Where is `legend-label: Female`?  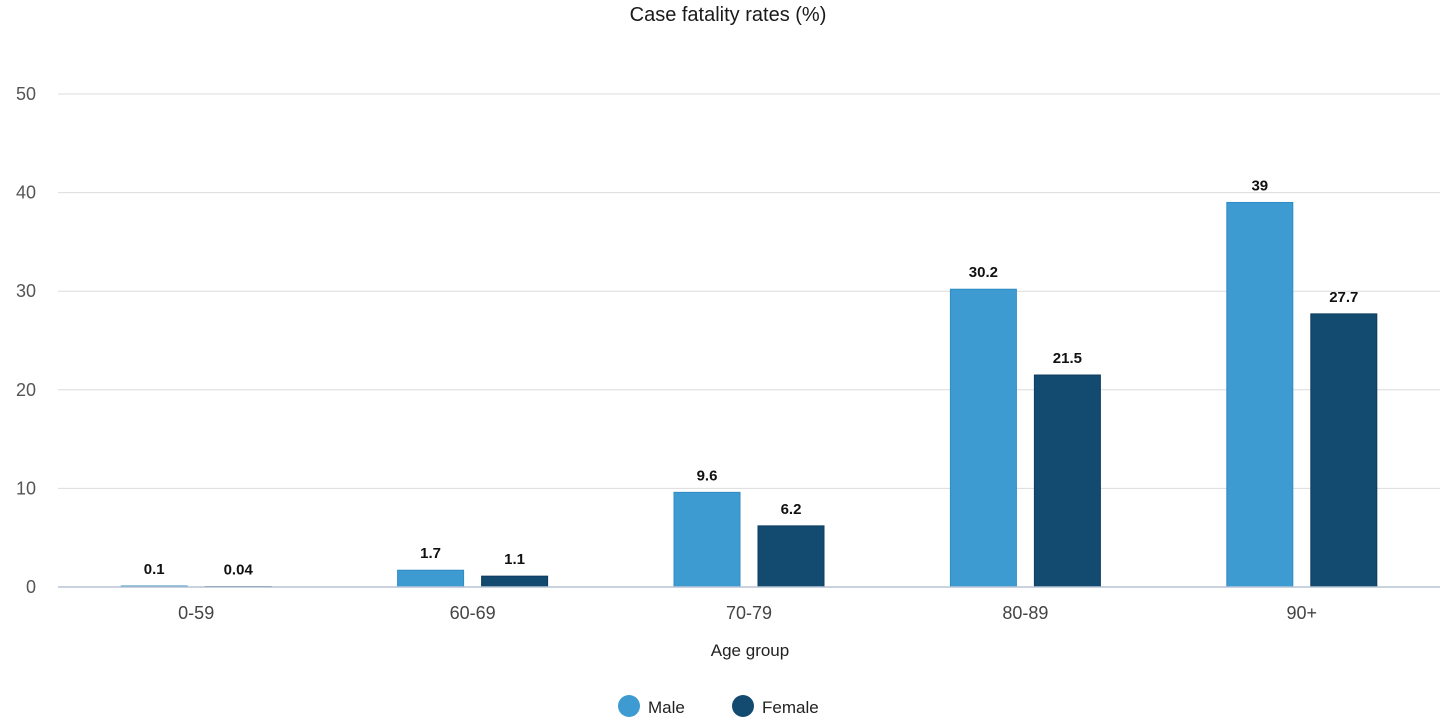 legend-label: Female is located at coordinates (790, 707).